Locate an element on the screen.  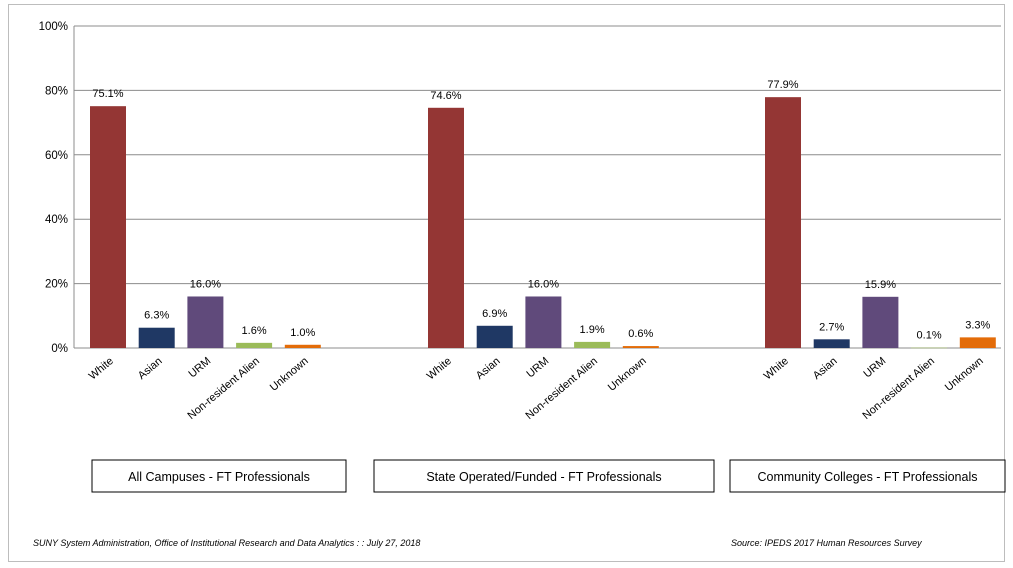
y-tick-label: 60% is located at coordinates (56, 156).